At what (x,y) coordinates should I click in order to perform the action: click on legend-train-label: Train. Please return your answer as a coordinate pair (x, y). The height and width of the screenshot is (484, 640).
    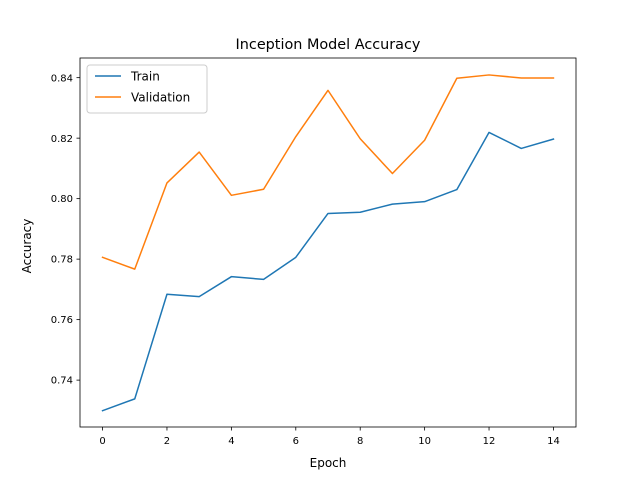
    Looking at the image, I should click on (145, 77).